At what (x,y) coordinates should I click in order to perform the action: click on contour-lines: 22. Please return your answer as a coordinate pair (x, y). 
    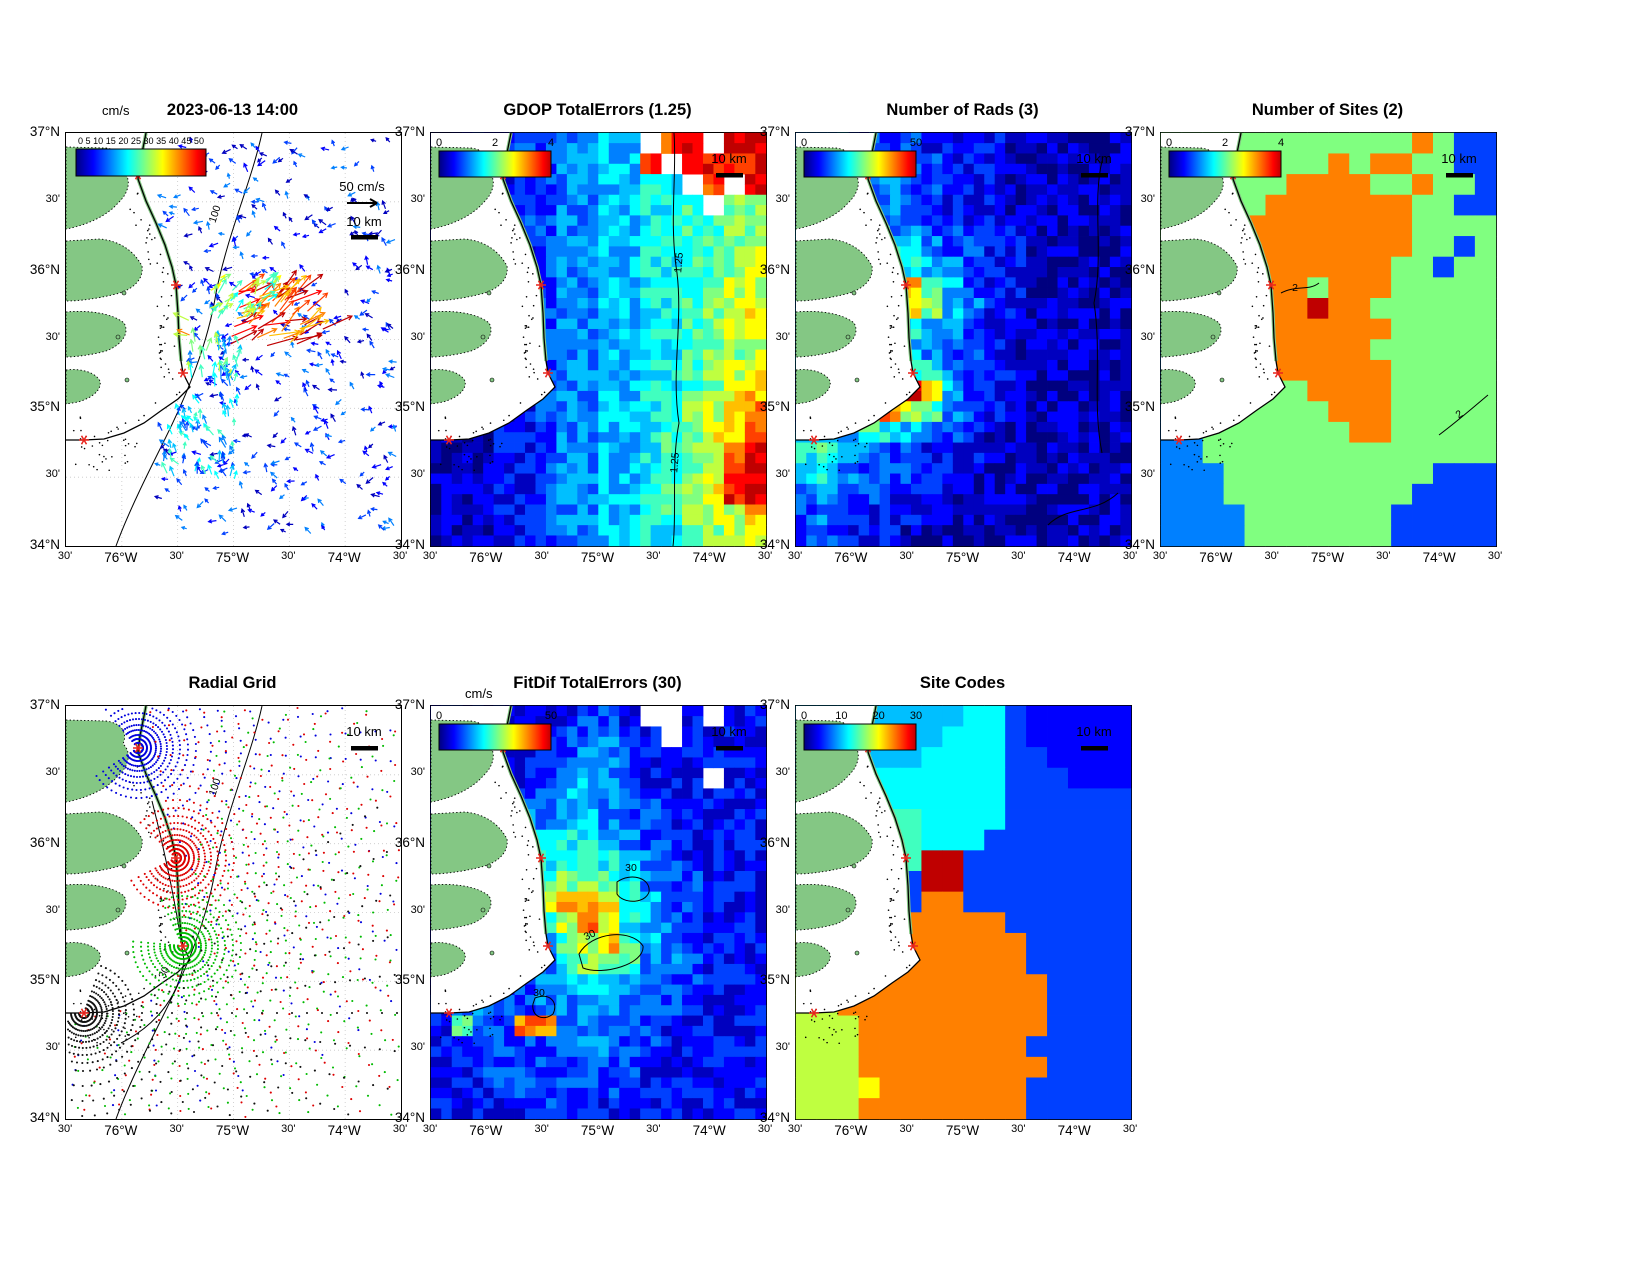
    Looking at the image, I should click on (1384, 359).